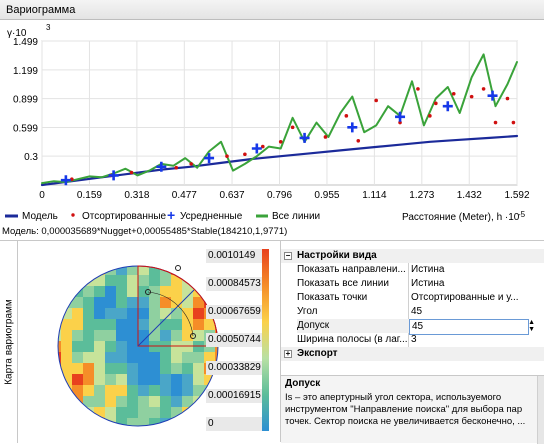 The width and height of the screenshot is (544, 444). Describe the element at coordinates (279, 160) in the screenshot. I see `model-curve` at that location.